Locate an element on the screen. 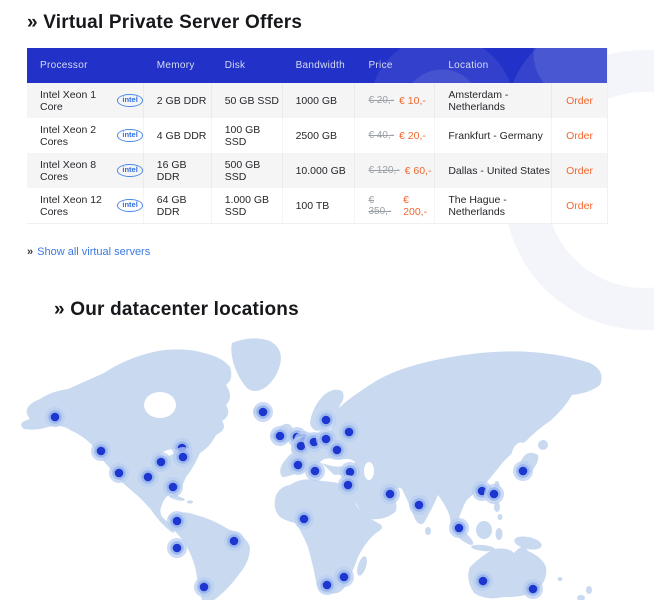 This screenshot has width=654, height=600. offers-heading: » Virtual Private Server Offers is located at coordinates (165, 22).